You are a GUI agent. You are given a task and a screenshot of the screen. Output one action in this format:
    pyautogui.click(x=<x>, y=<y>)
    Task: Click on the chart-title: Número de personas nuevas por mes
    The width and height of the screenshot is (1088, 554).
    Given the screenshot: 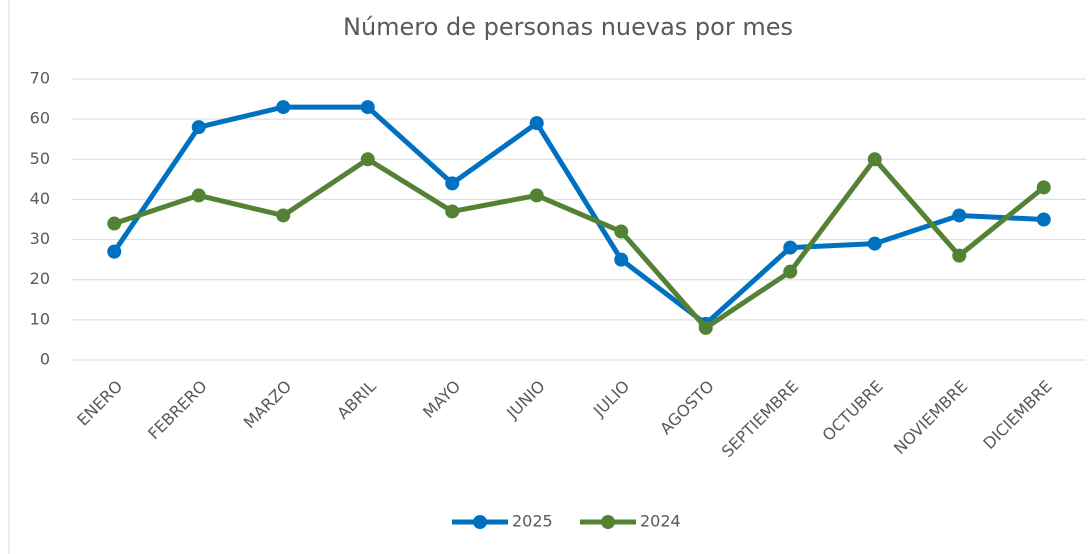 What is the action you would take?
    pyautogui.click(x=568, y=27)
    